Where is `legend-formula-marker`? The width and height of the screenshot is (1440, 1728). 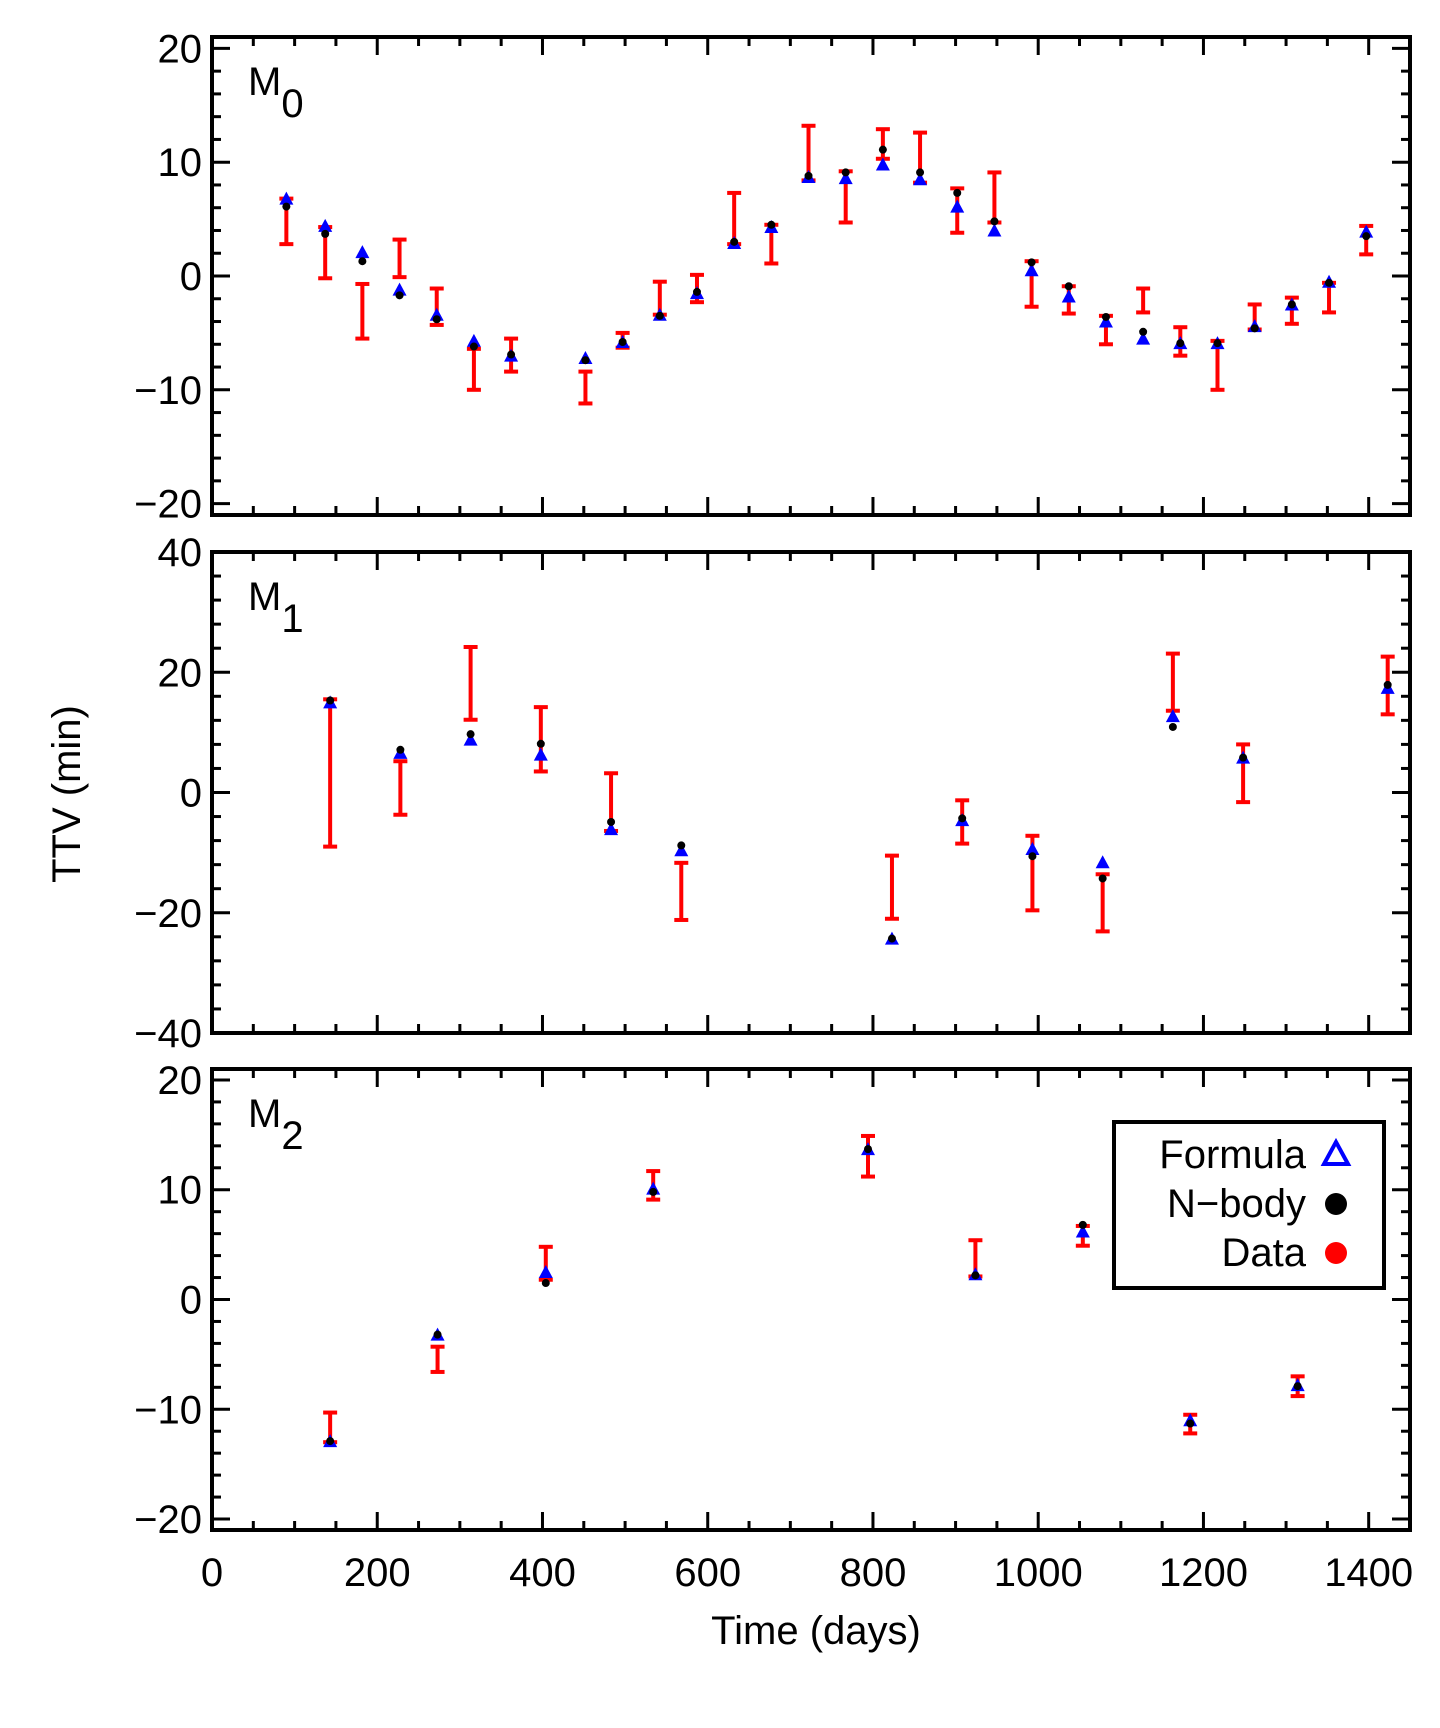 legend-formula-marker is located at coordinates (1336, 1151).